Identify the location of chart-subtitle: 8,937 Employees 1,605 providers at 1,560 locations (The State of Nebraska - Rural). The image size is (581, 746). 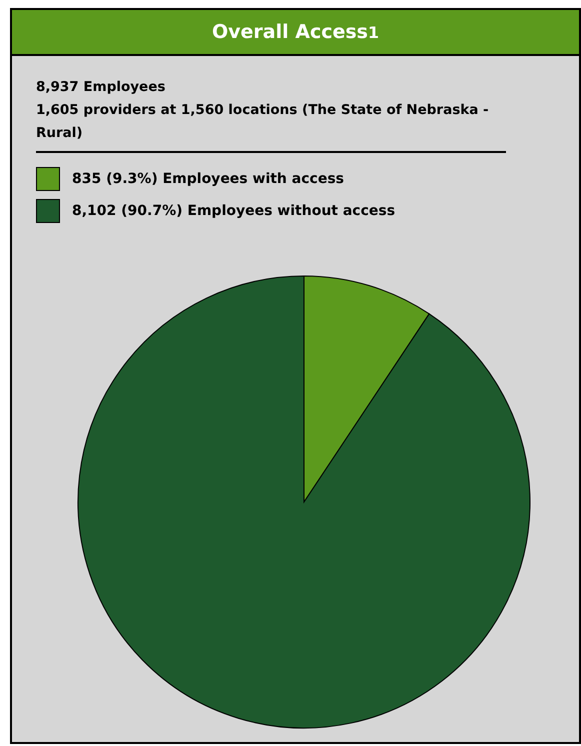
(271, 114).